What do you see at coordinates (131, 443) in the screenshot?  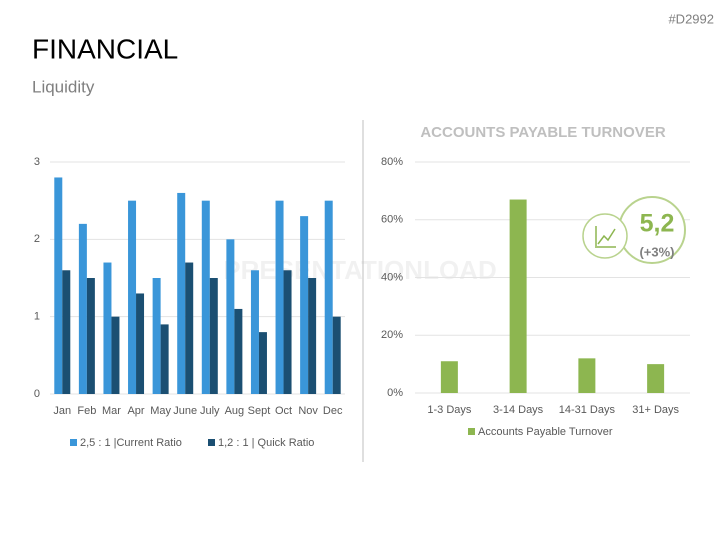 I see `legend-label: 2,5 : 1 |Current Ratio` at bounding box center [131, 443].